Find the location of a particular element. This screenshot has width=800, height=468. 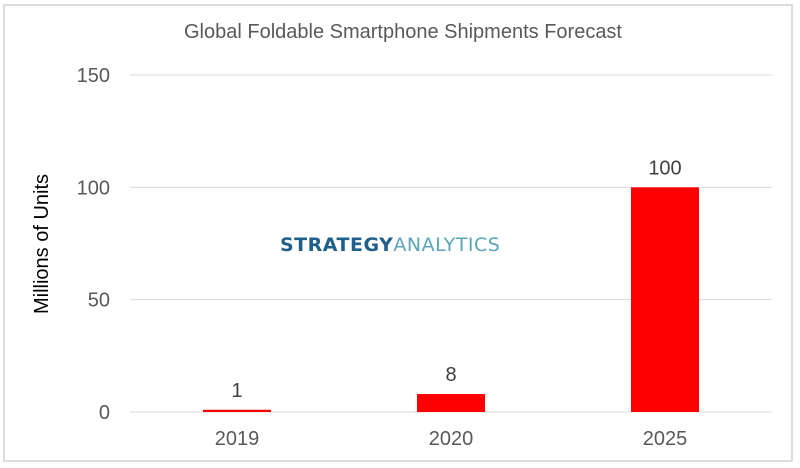

bar-2020 is located at coordinates (451, 403).